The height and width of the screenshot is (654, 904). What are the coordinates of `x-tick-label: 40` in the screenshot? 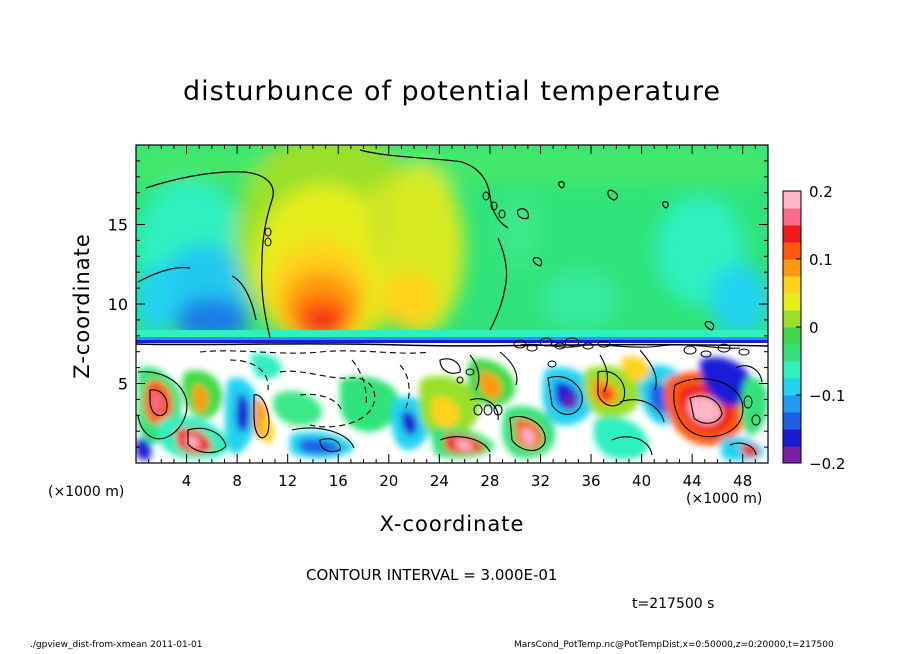 It's located at (641, 481).